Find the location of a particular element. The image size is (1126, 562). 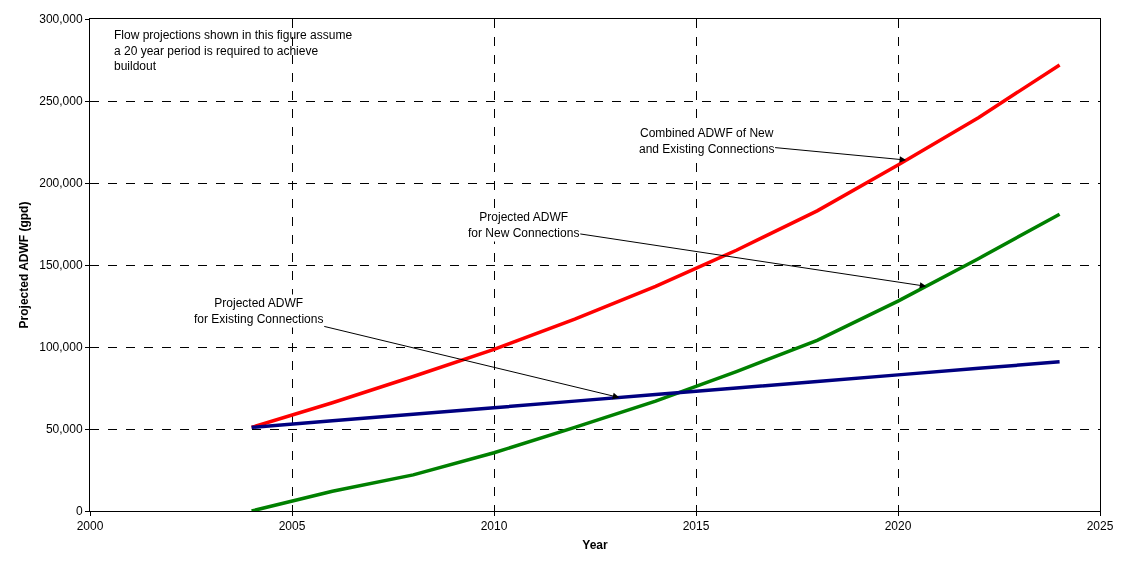

y-axis-title: Projected ADWF (gpd) is located at coordinates (23, 265).